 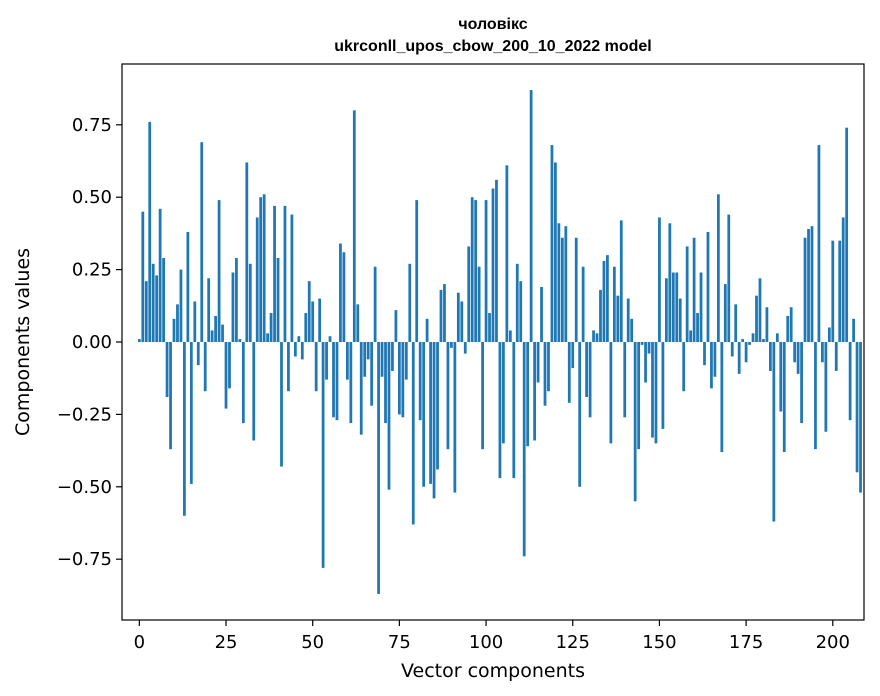 What do you see at coordinates (833, 642) in the screenshot?
I see `x-tick-label: 200` at bounding box center [833, 642].